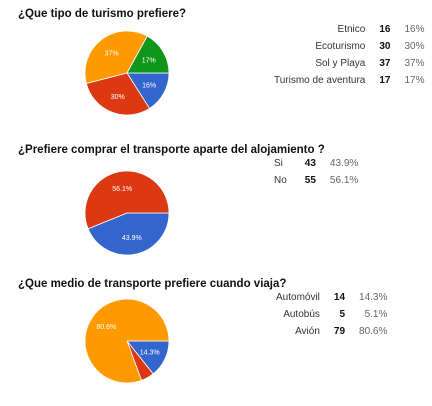 Image resolution: width=432 pixels, height=406 pixels. What do you see at coordinates (106, 327) in the screenshot?
I see `slice-label: 80.6%` at bounding box center [106, 327].